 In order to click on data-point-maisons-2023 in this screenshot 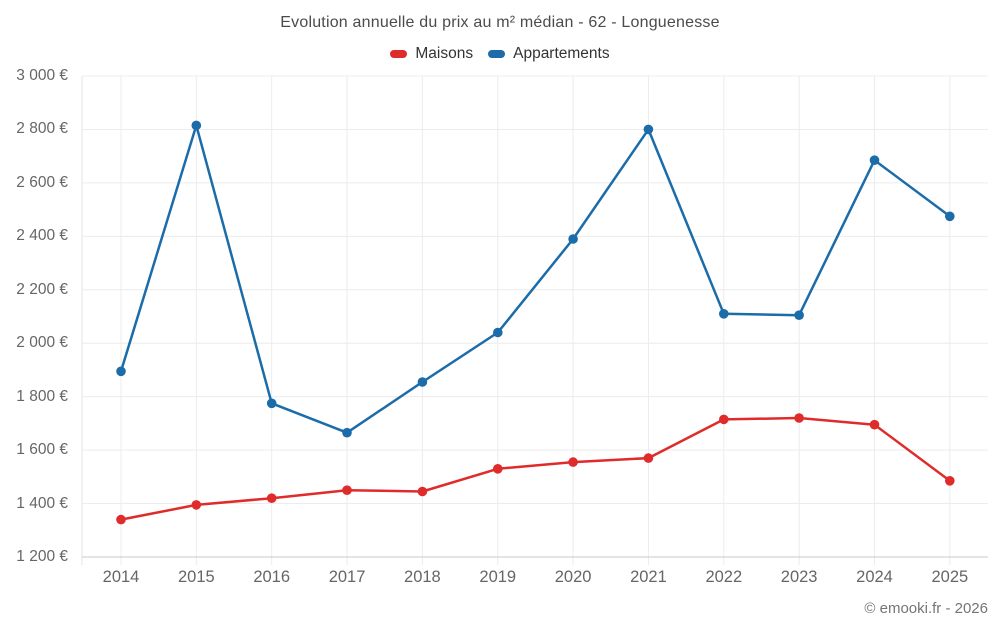, I will do `click(799, 418)`.